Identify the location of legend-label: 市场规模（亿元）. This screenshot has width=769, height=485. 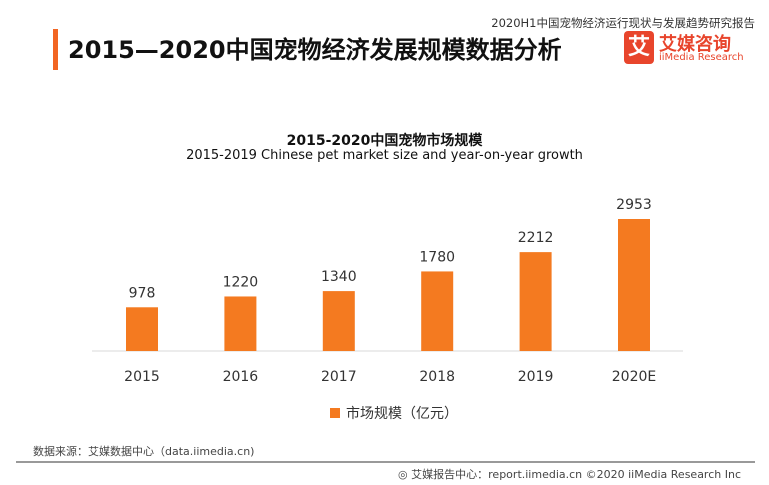
(402, 414).